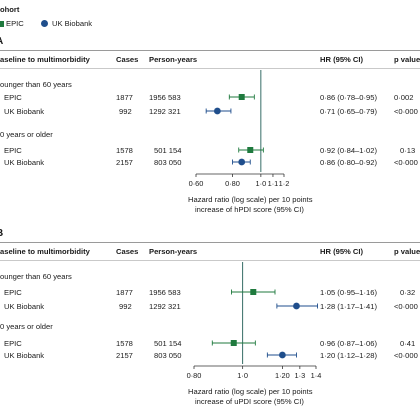  I want to click on panel-b-header-rule, so click(210, 260).